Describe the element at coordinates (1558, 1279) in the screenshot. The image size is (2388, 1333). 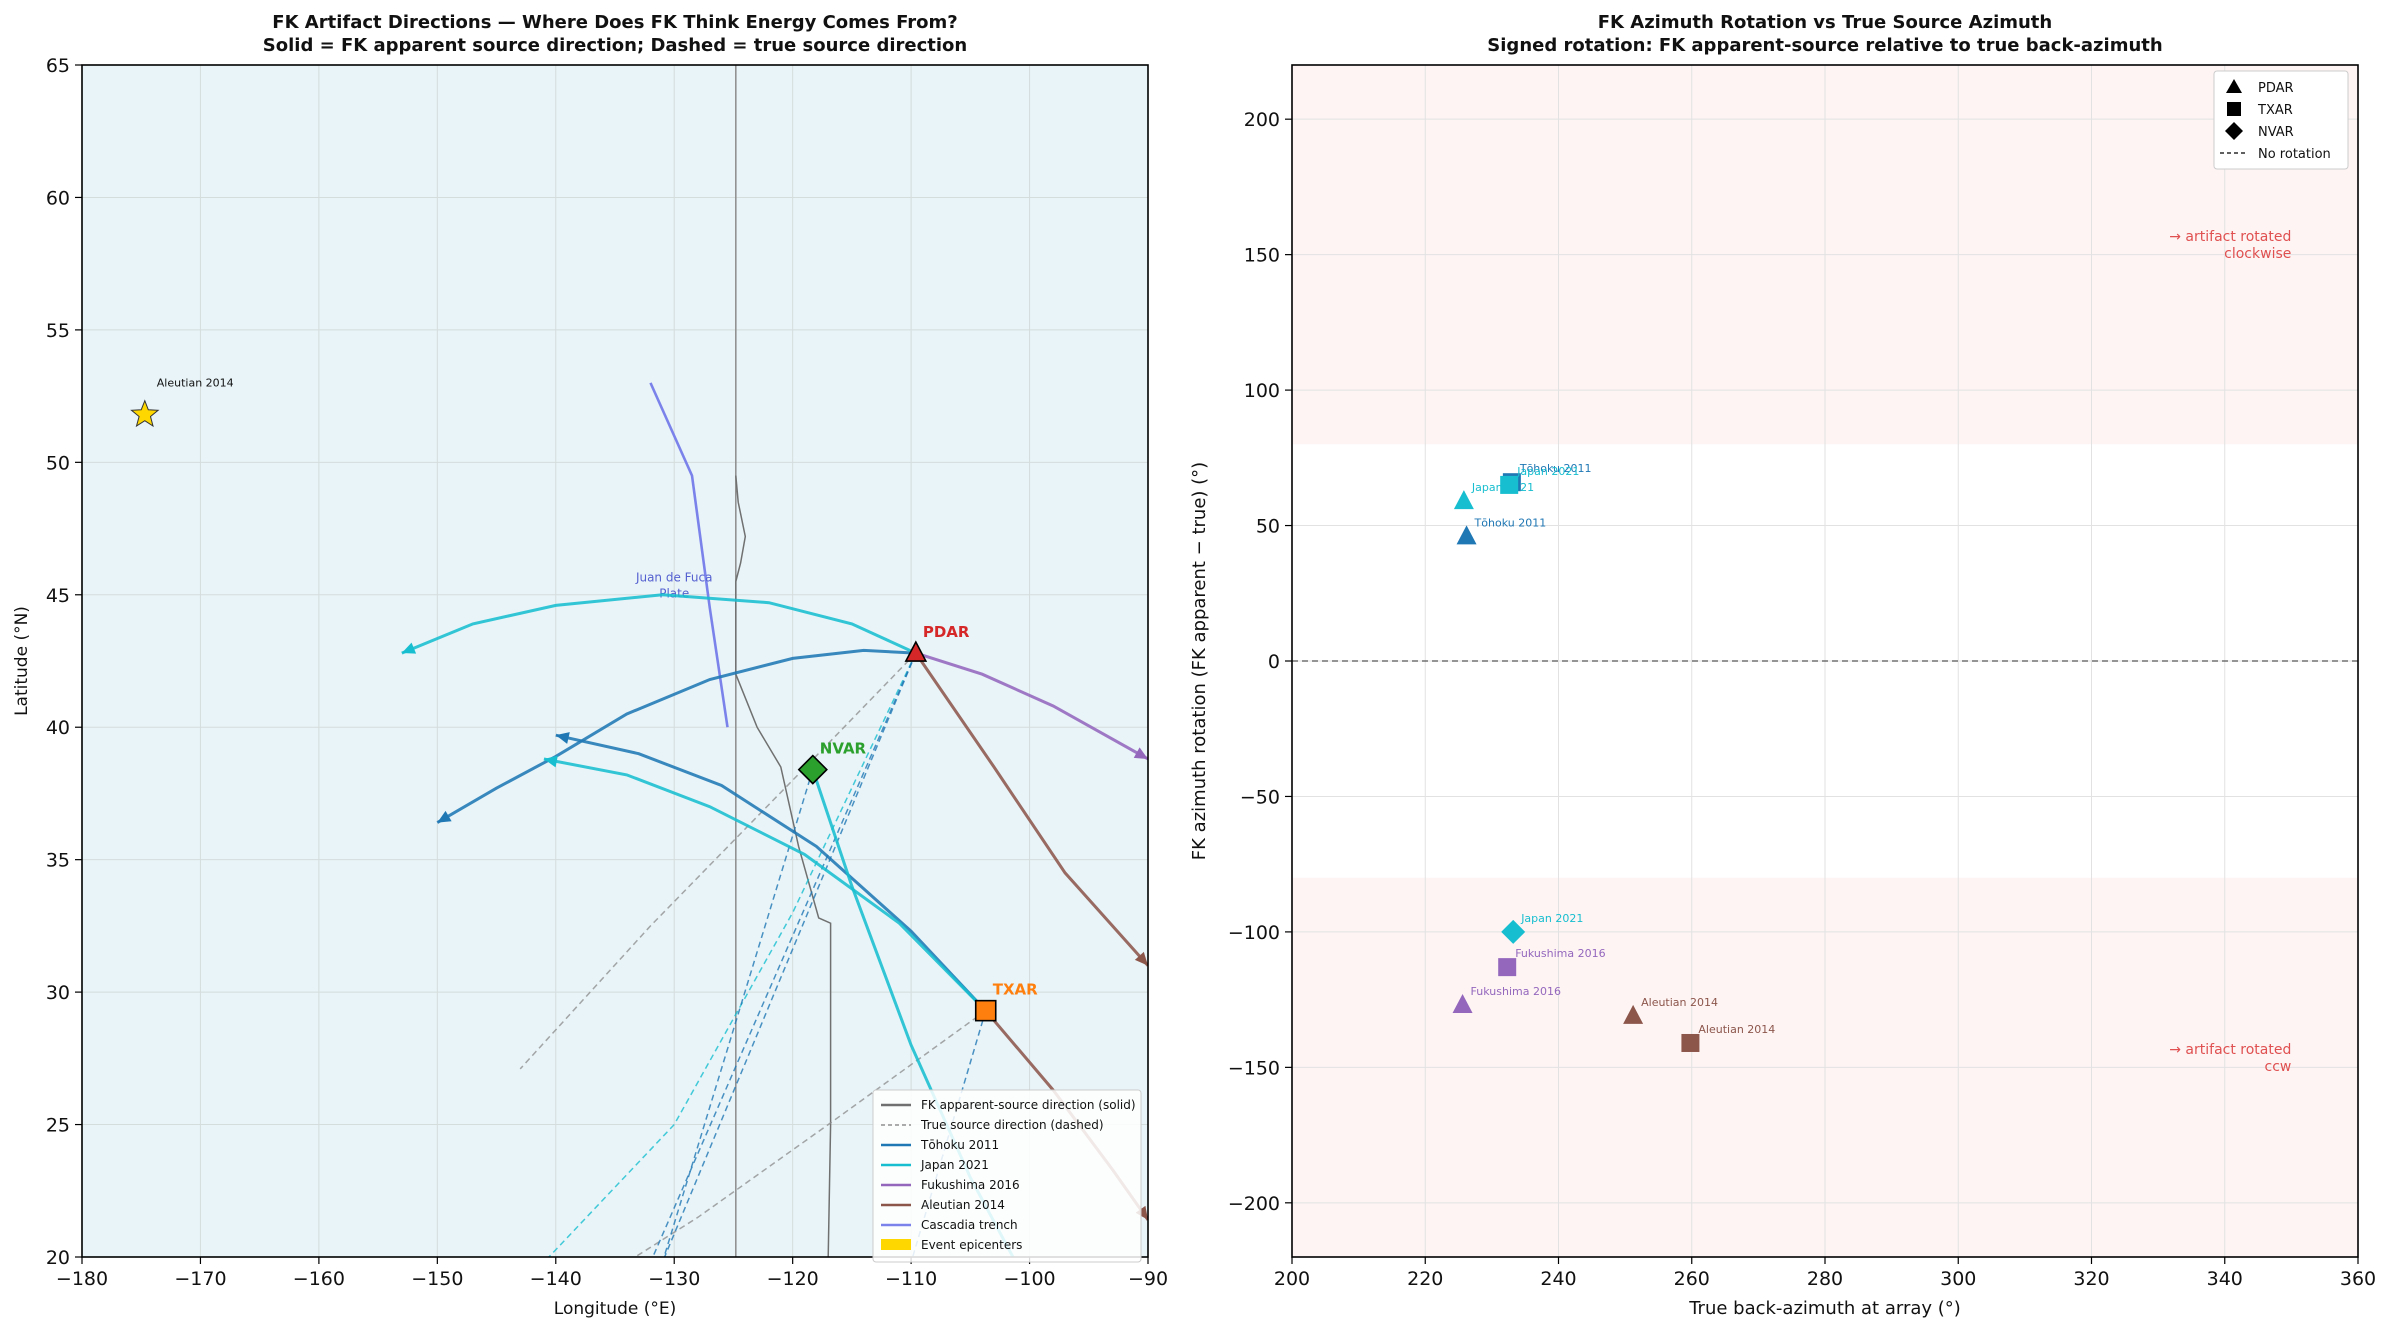
I see `scatter-xtick-label: 240` at that location.